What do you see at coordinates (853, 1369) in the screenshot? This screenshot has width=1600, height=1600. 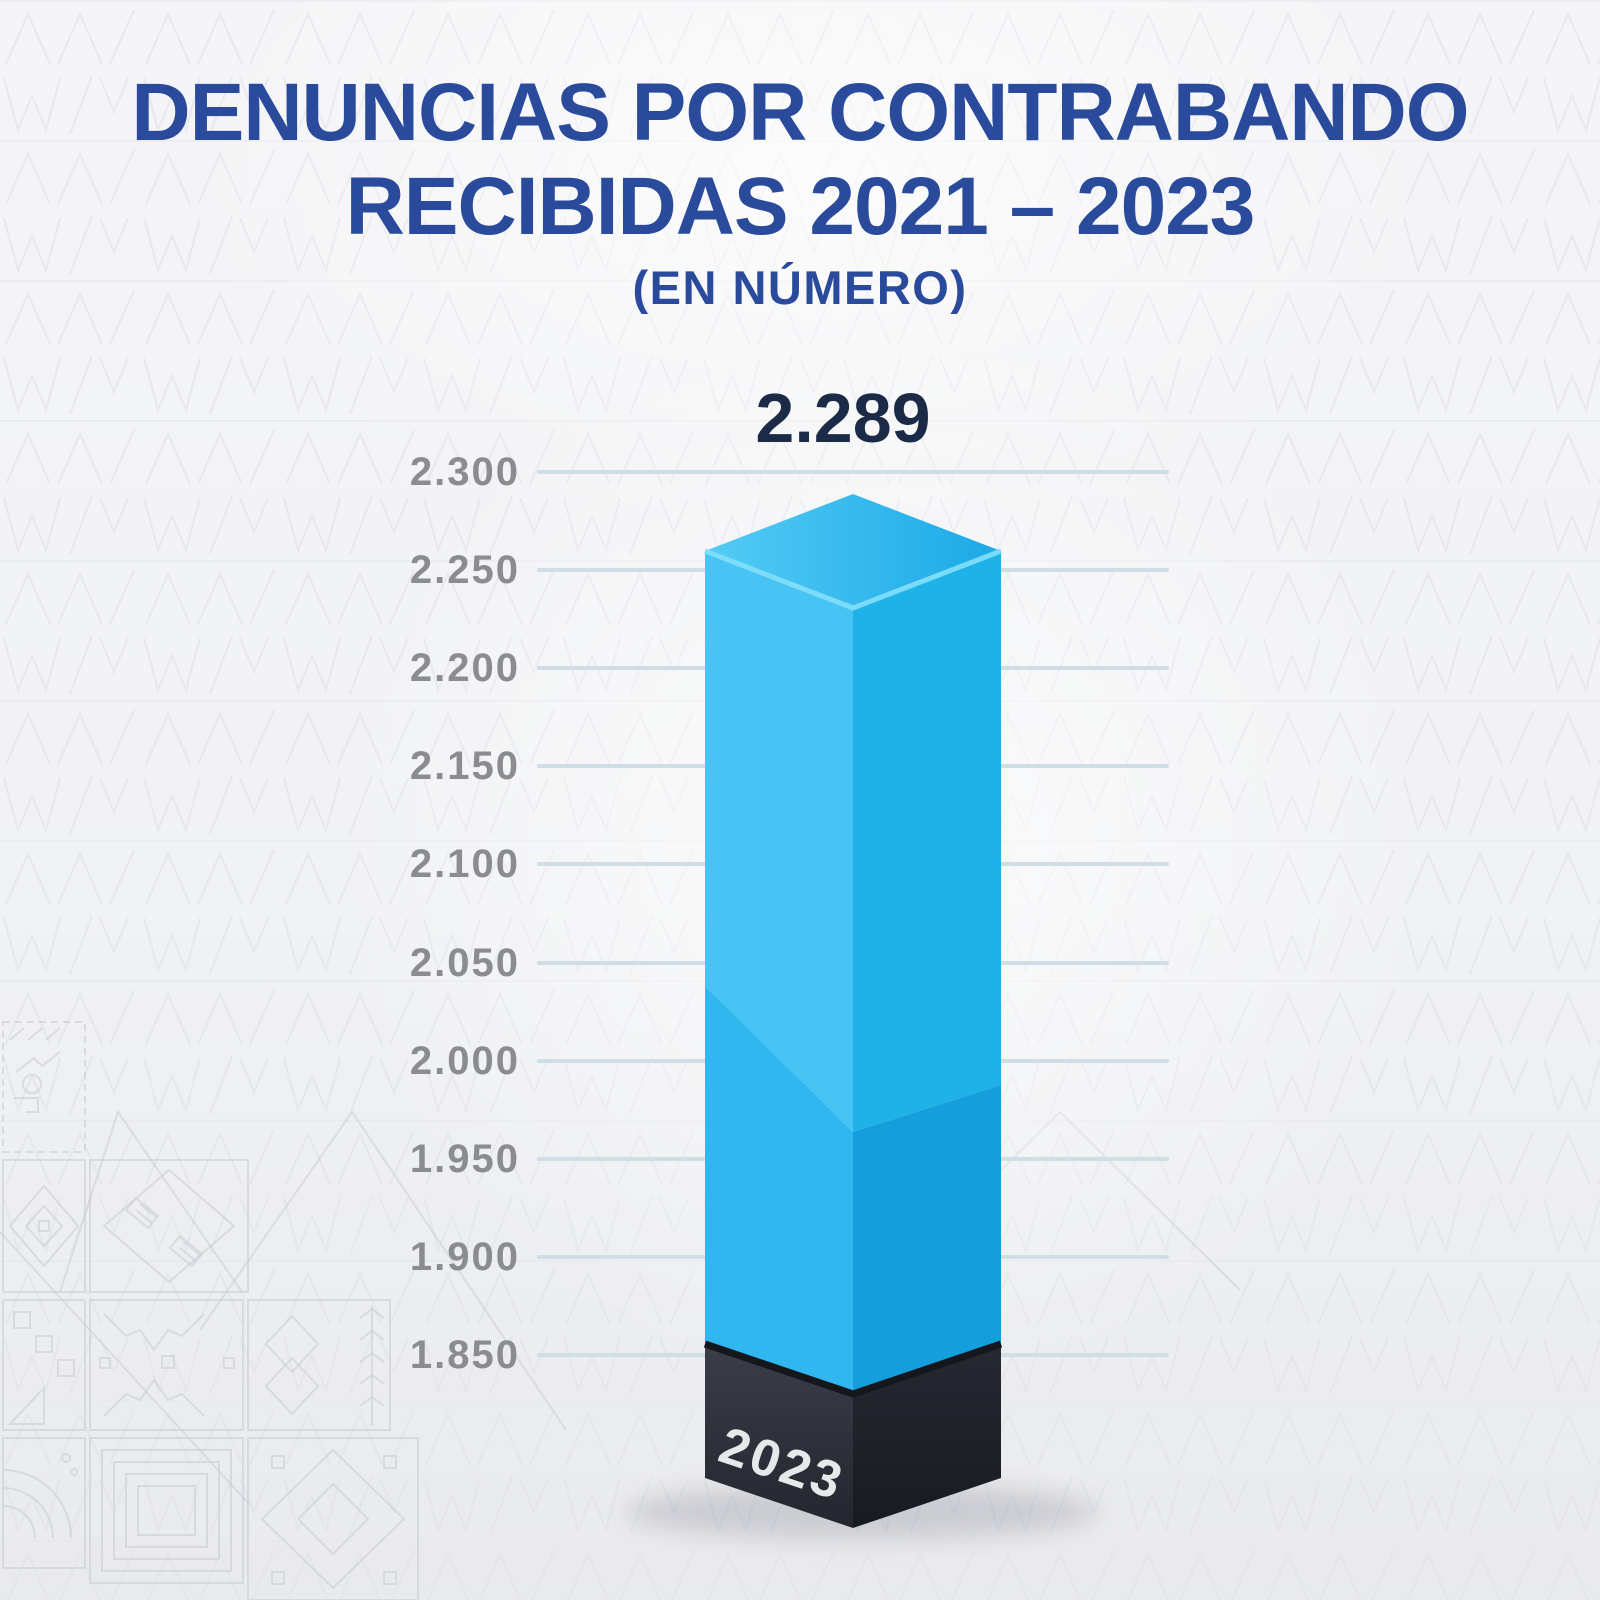 I see `base-seam` at bounding box center [853, 1369].